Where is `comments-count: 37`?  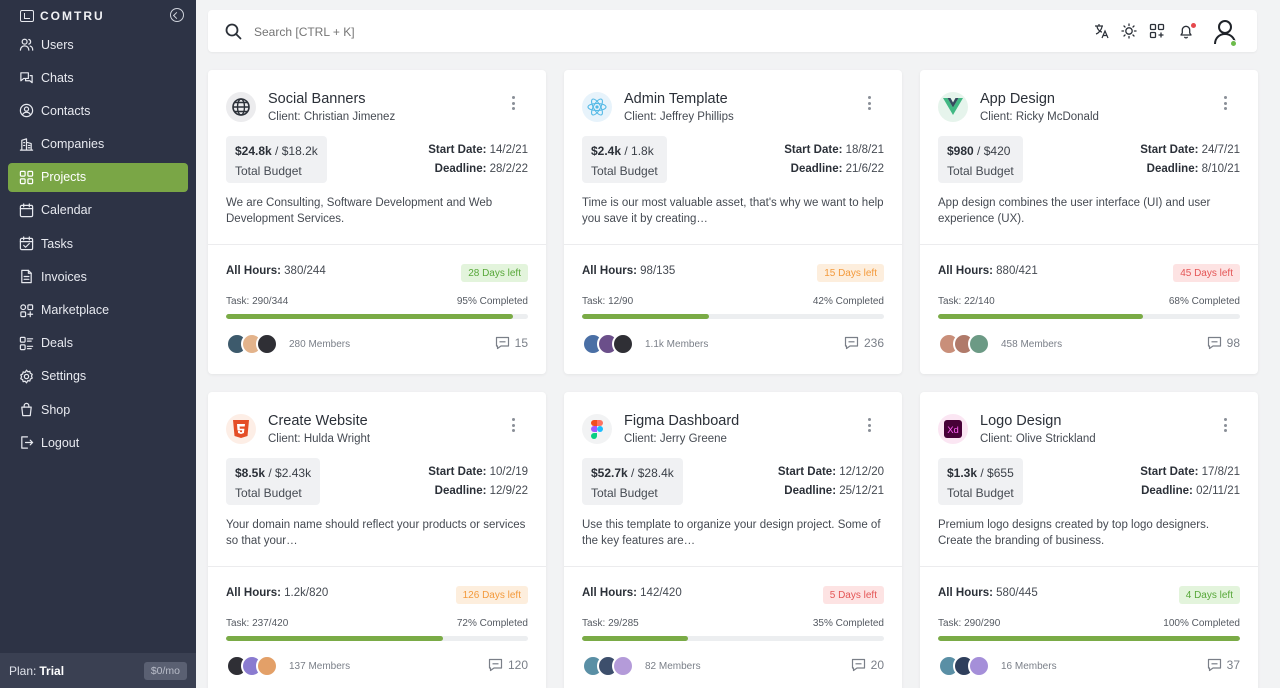
comments-count: 37 is located at coordinates (1223, 665).